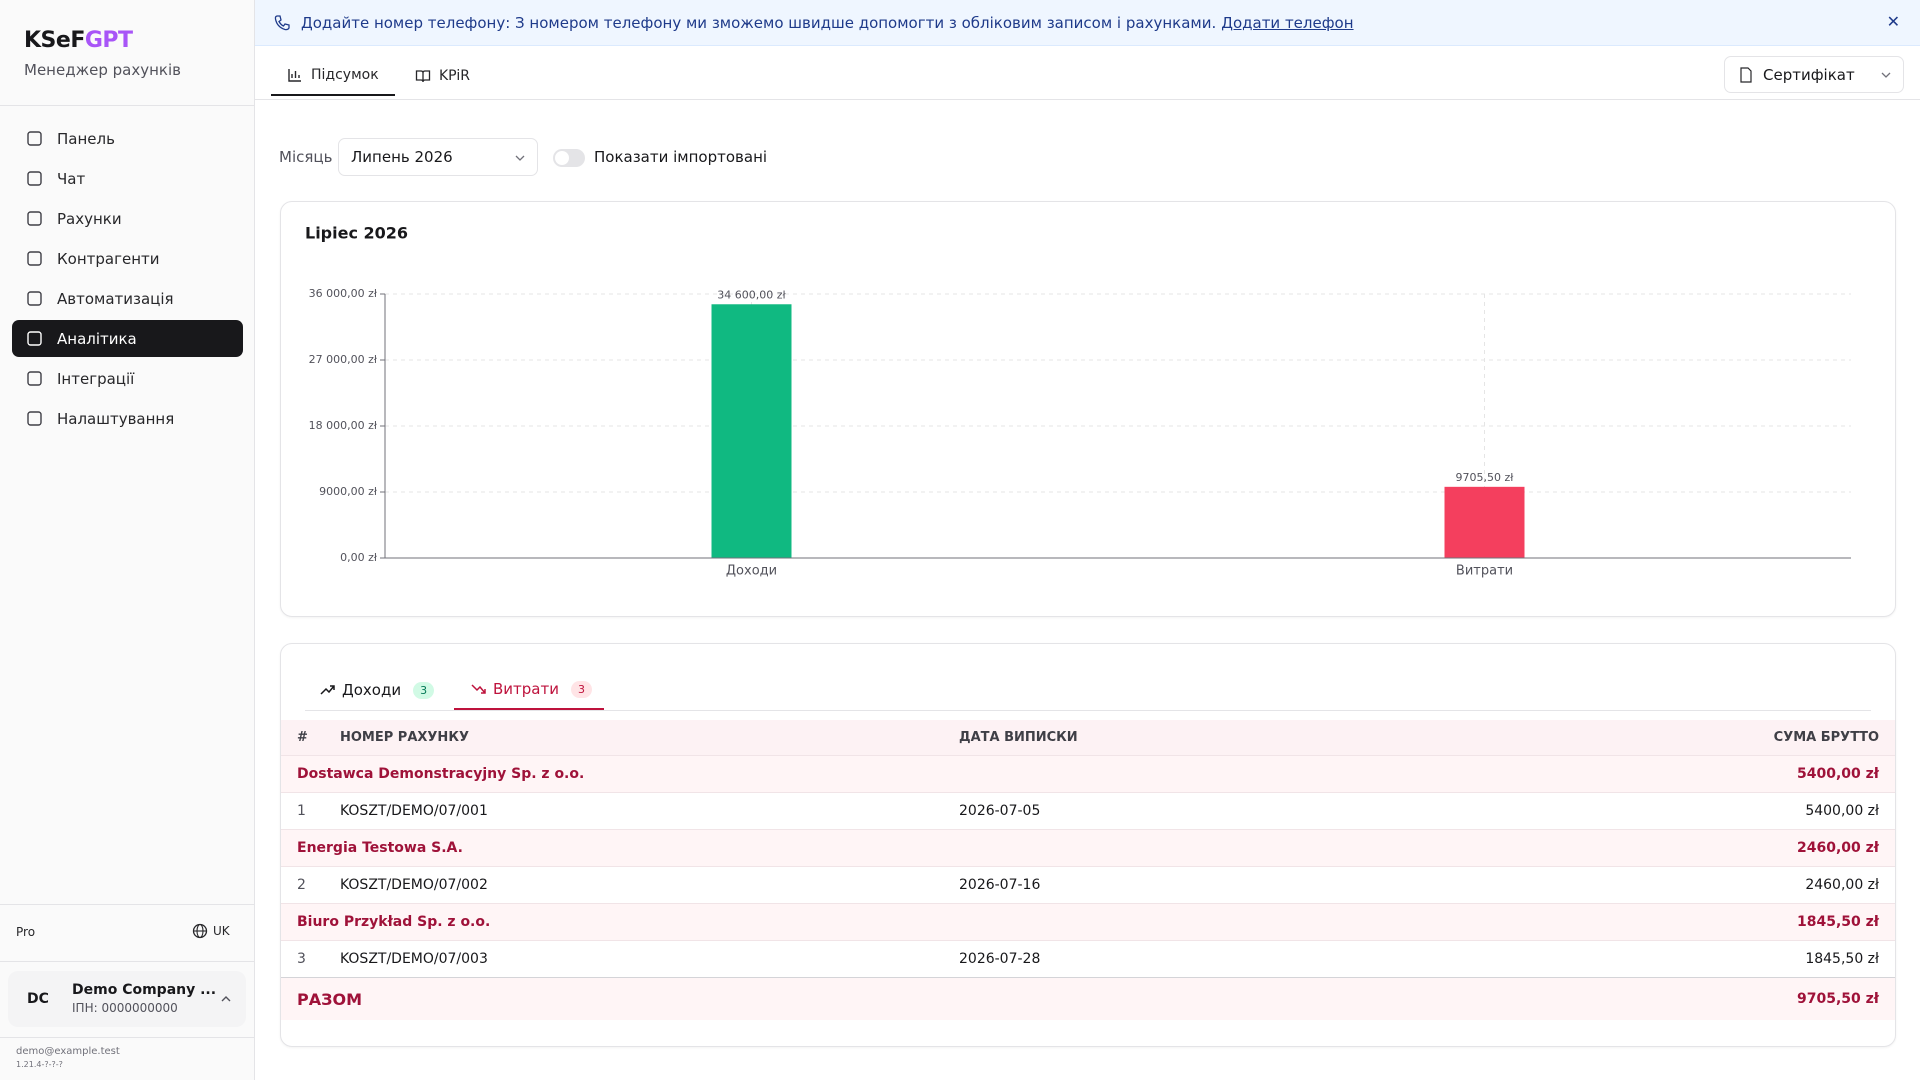  I want to click on banner-link: Додати телефон, so click(1287, 22).